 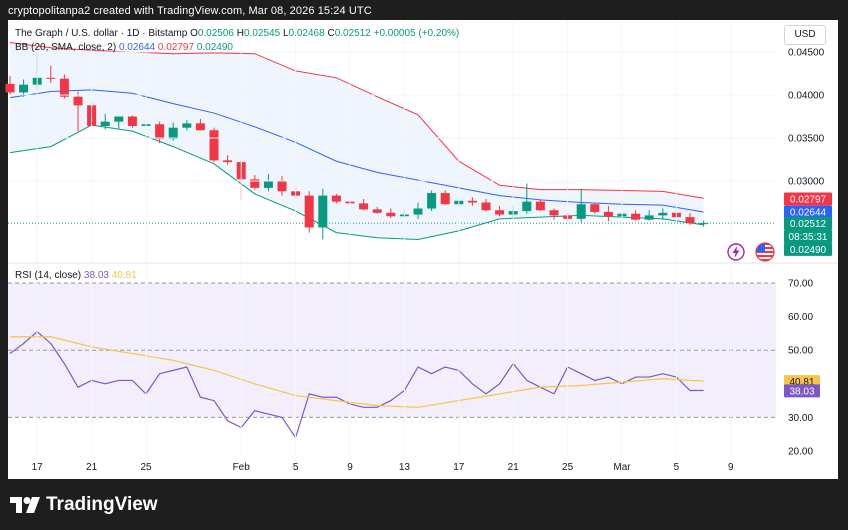 I want to click on rsi-tick-label: 60.00, so click(x=800, y=317).